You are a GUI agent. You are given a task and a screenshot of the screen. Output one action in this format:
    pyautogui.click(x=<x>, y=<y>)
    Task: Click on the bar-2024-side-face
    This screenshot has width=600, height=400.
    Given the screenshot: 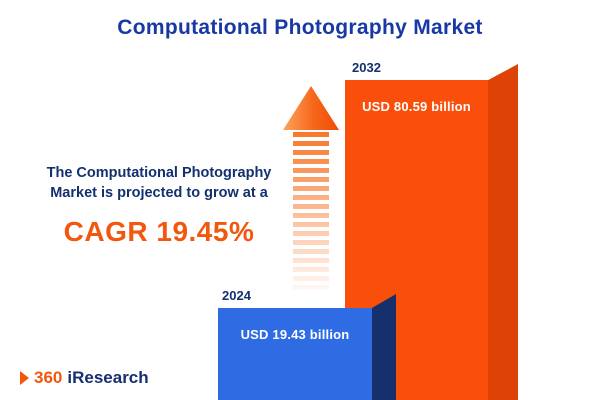 What is the action you would take?
    pyautogui.click(x=384, y=347)
    